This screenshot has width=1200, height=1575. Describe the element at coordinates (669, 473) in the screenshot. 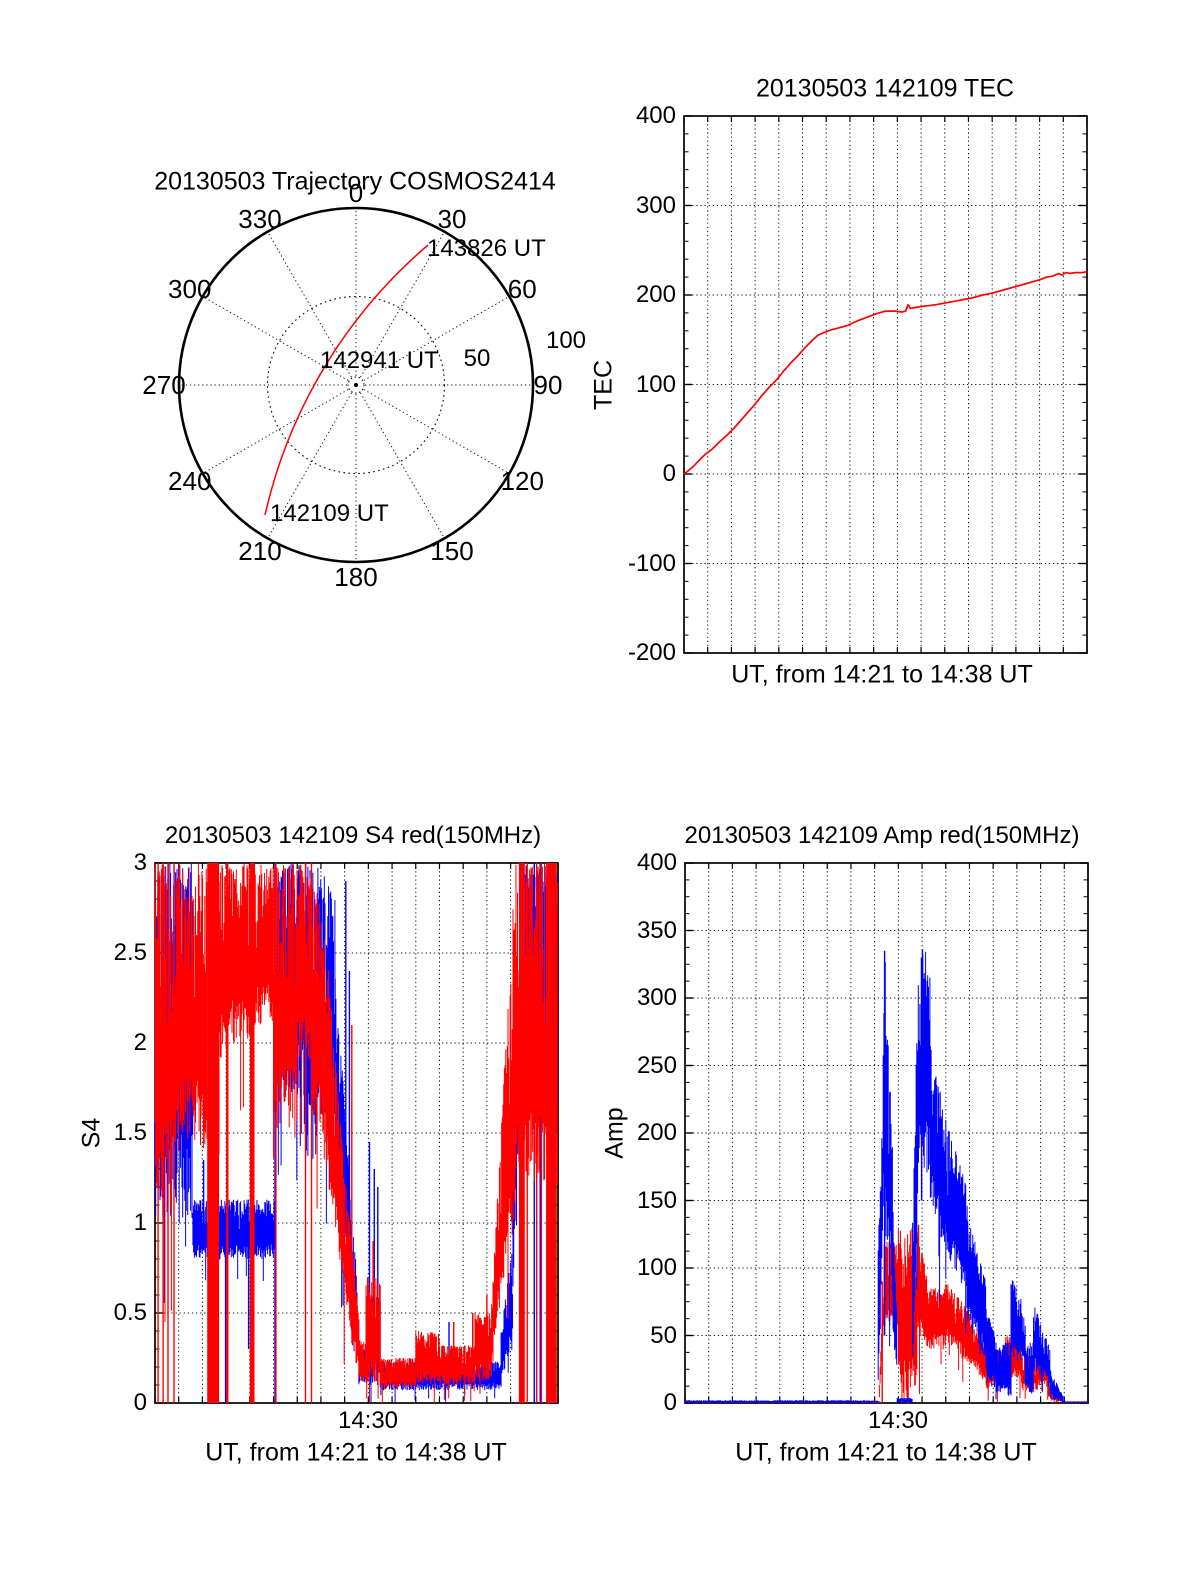

I see `tec-ytick-label-0: 0` at that location.